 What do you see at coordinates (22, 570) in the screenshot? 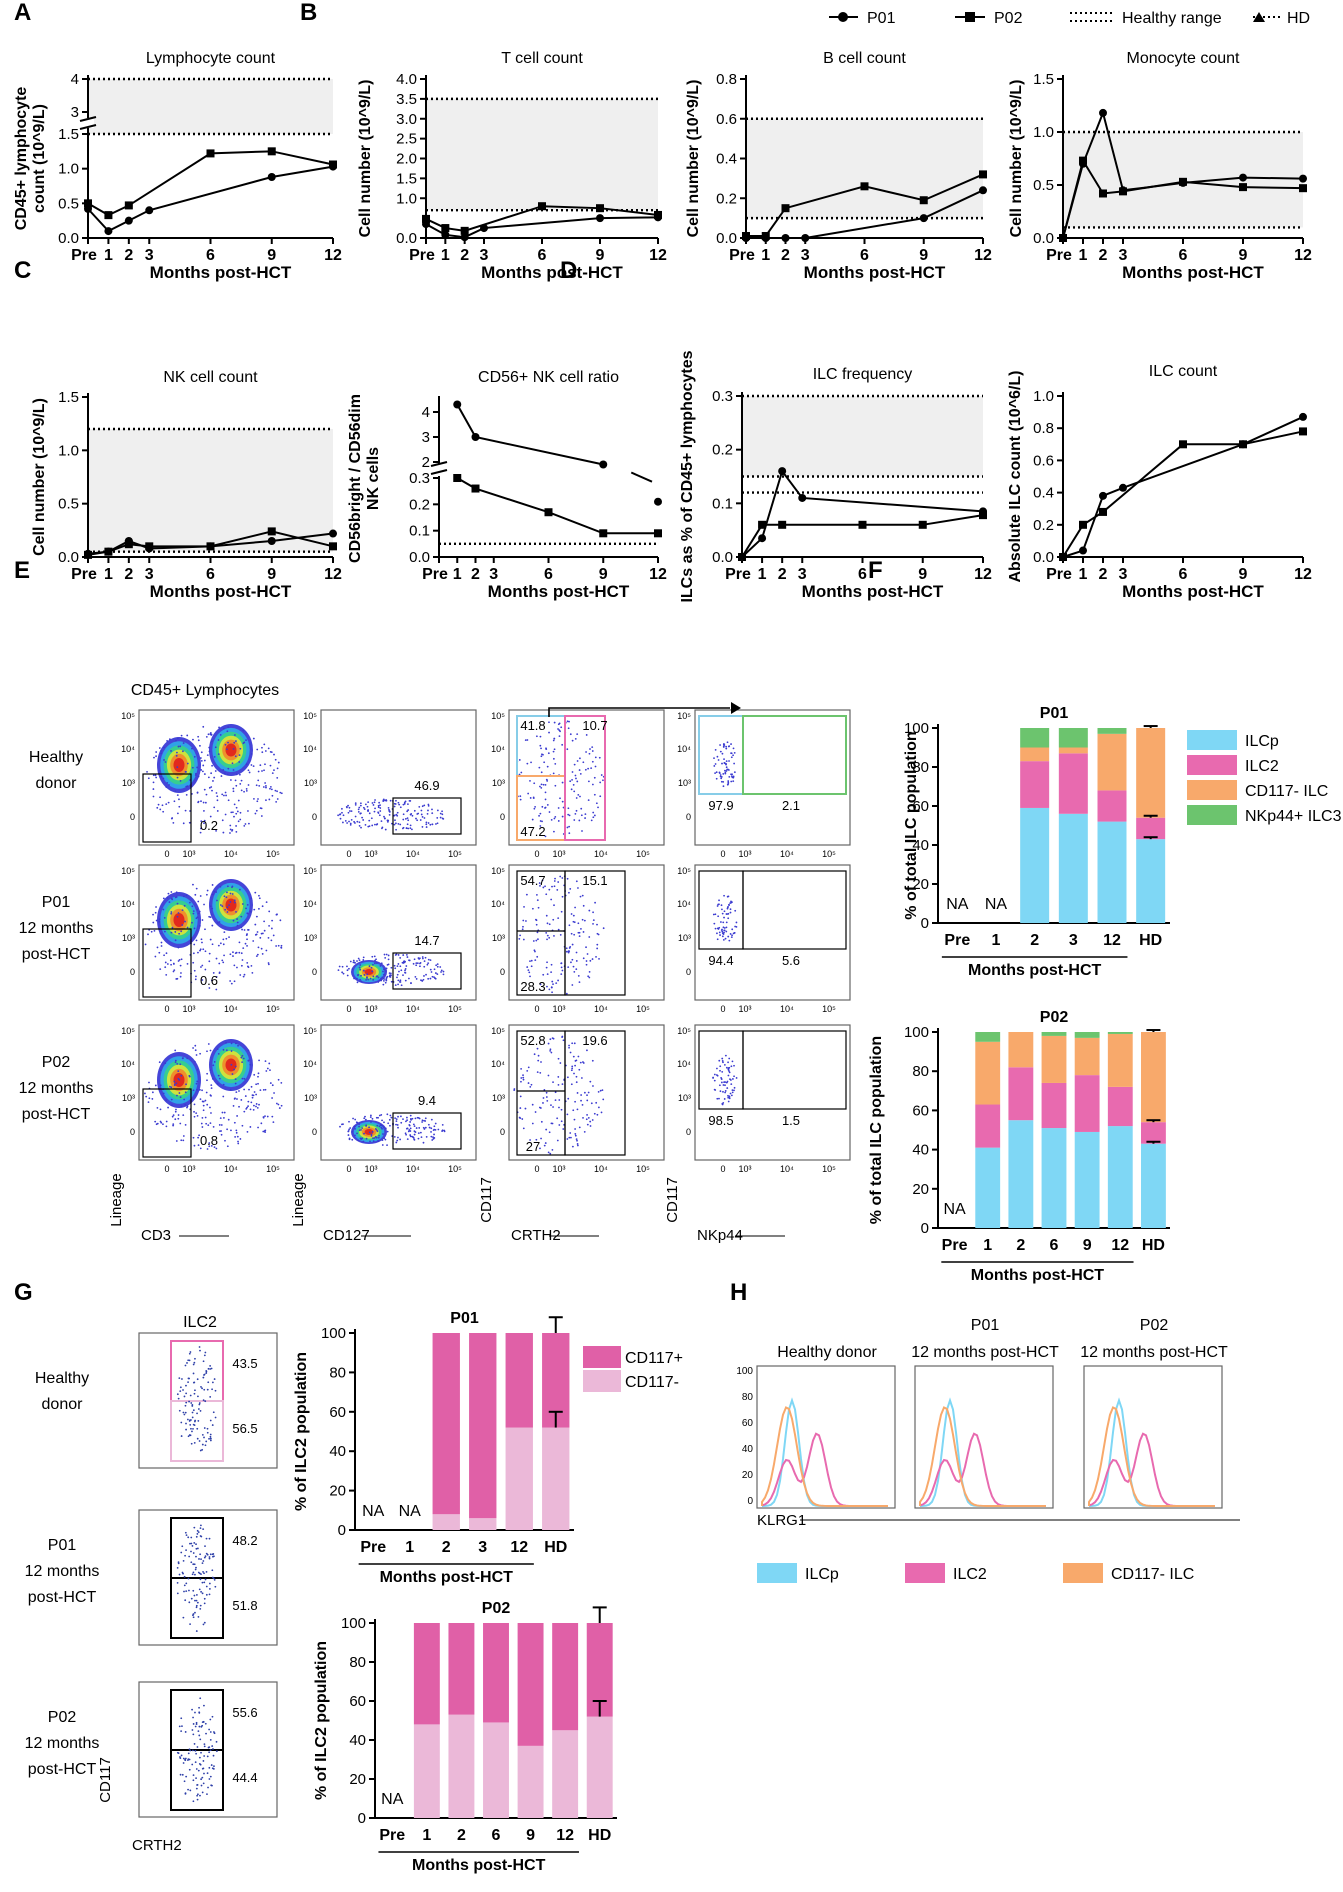
I see `panel-label-E: E` at bounding box center [22, 570].